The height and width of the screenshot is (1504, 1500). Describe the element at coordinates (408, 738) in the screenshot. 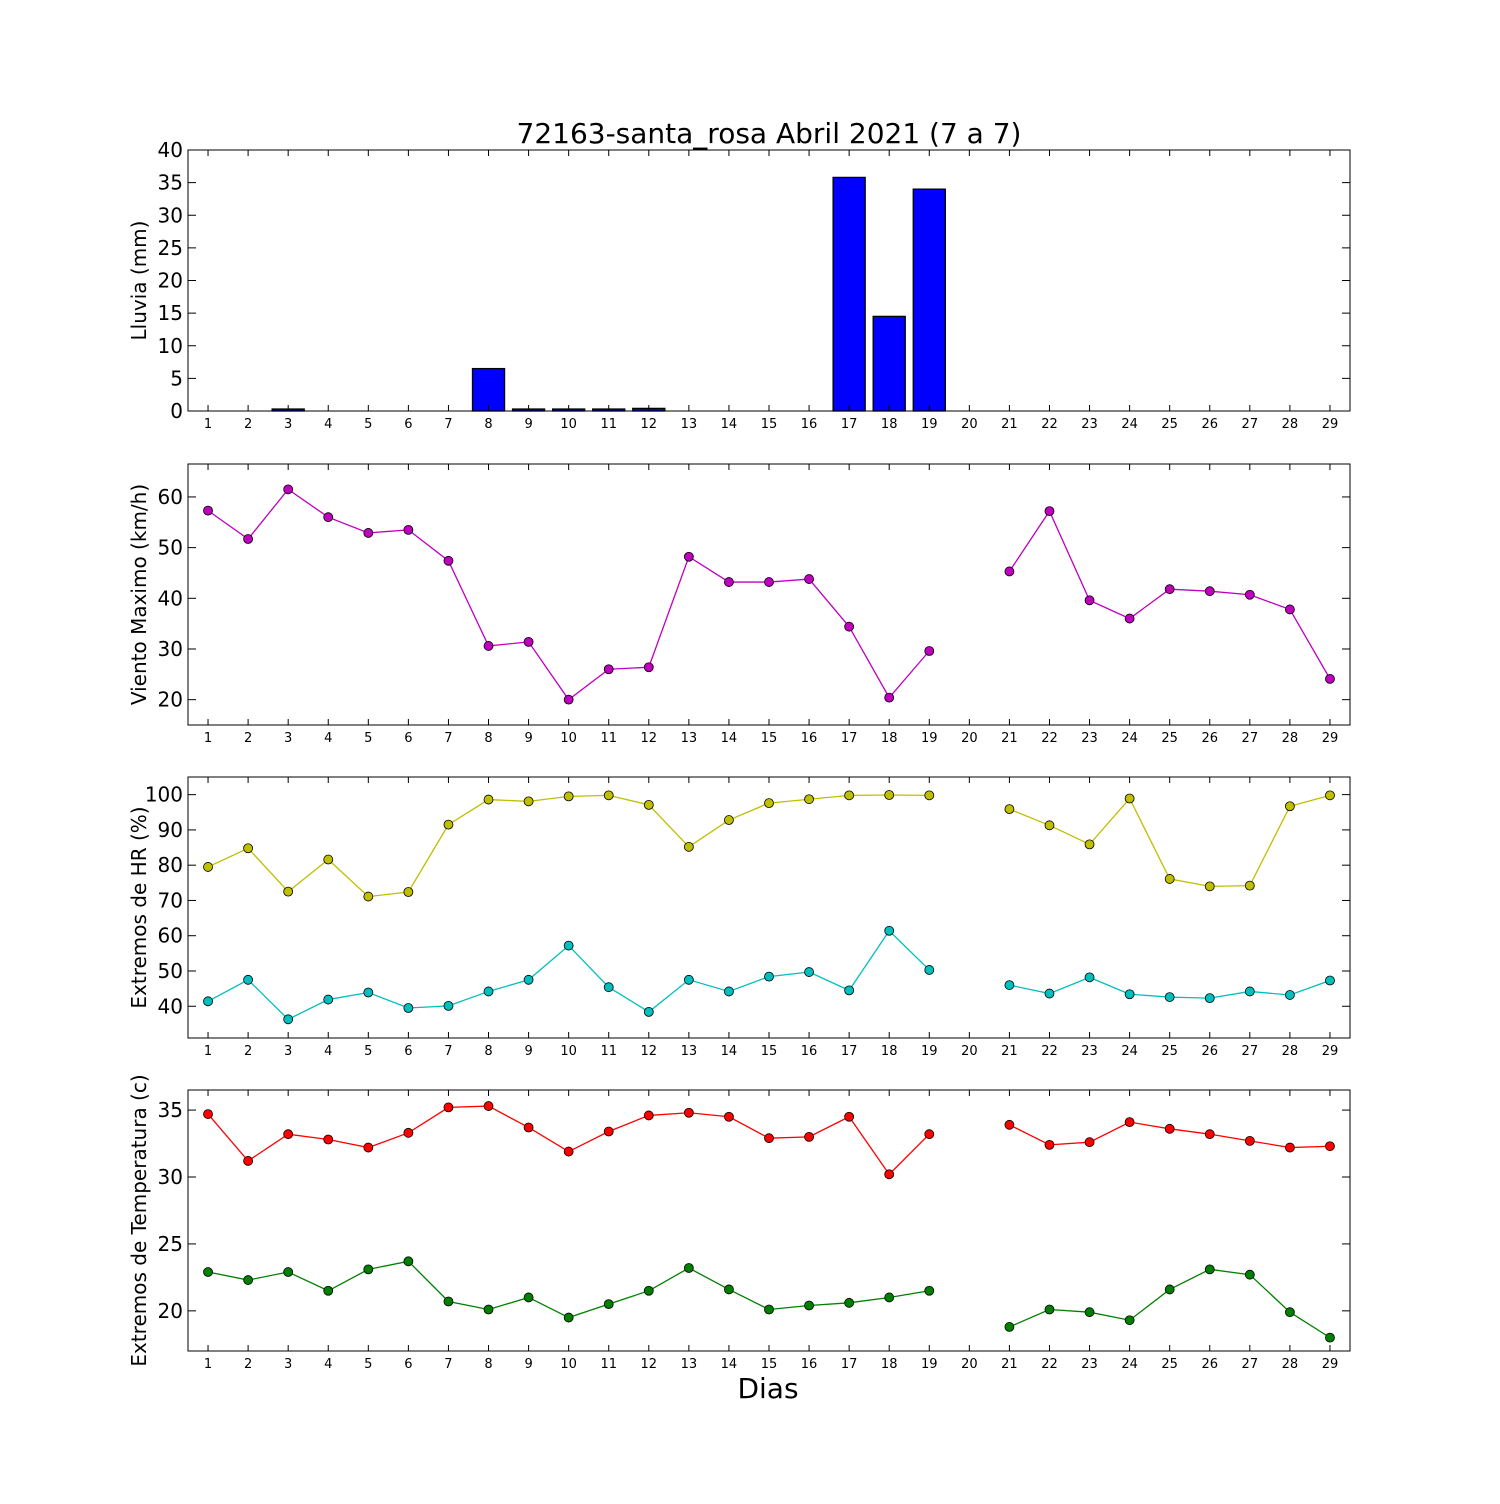

I see `x-tick-label: 6` at that location.